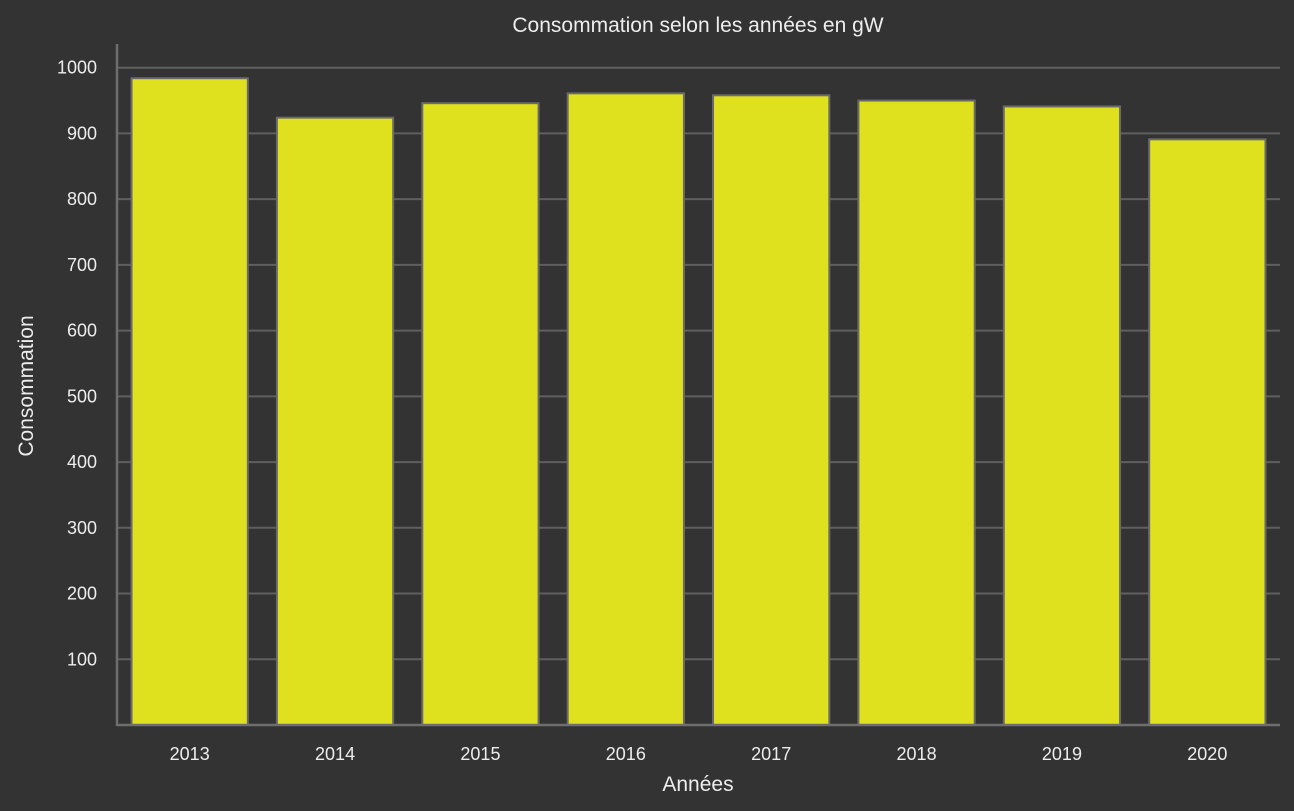 This screenshot has width=1294, height=811. I want to click on bar-2013, so click(189, 401).